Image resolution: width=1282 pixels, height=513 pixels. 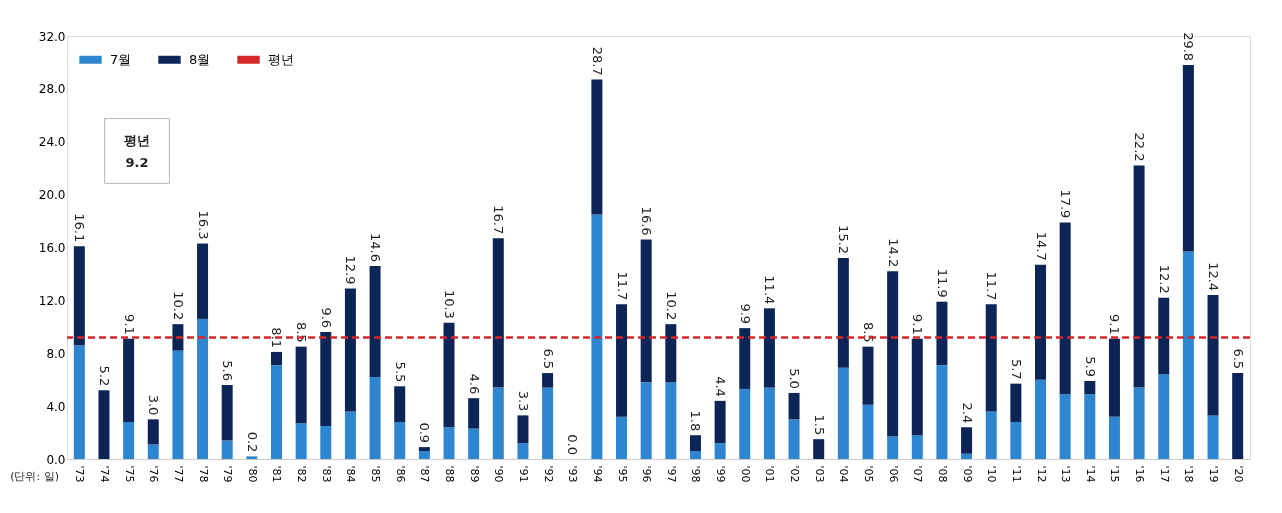 What do you see at coordinates (52, 36) in the screenshot?
I see `y-tick-label: 32.0` at bounding box center [52, 36].